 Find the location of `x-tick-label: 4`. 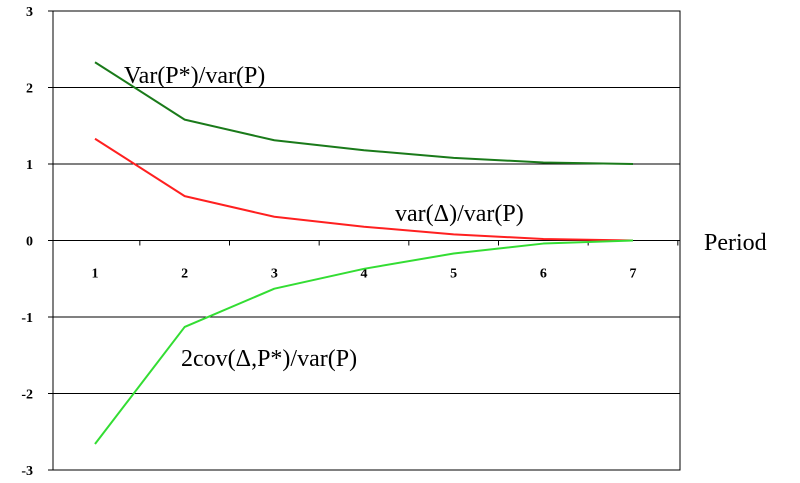

x-tick-label: 4 is located at coordinates (364, 274).